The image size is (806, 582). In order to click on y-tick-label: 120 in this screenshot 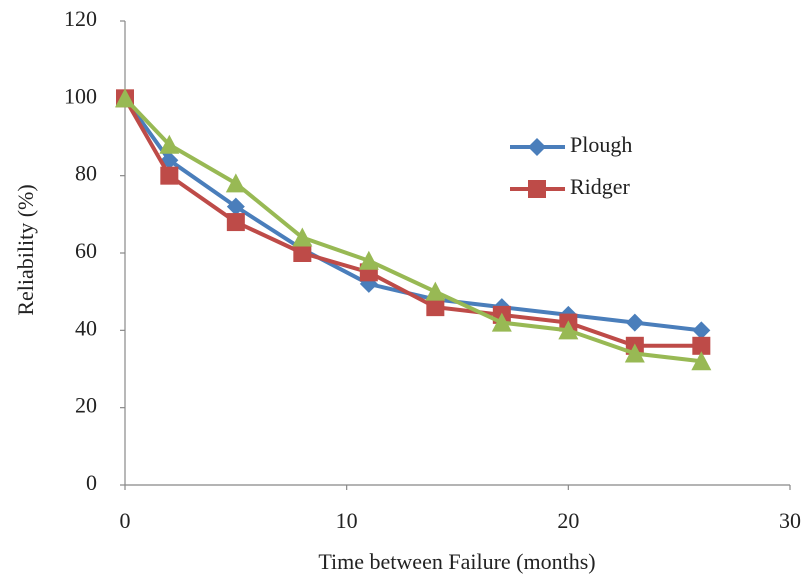, I will do `click(80, 18)`.